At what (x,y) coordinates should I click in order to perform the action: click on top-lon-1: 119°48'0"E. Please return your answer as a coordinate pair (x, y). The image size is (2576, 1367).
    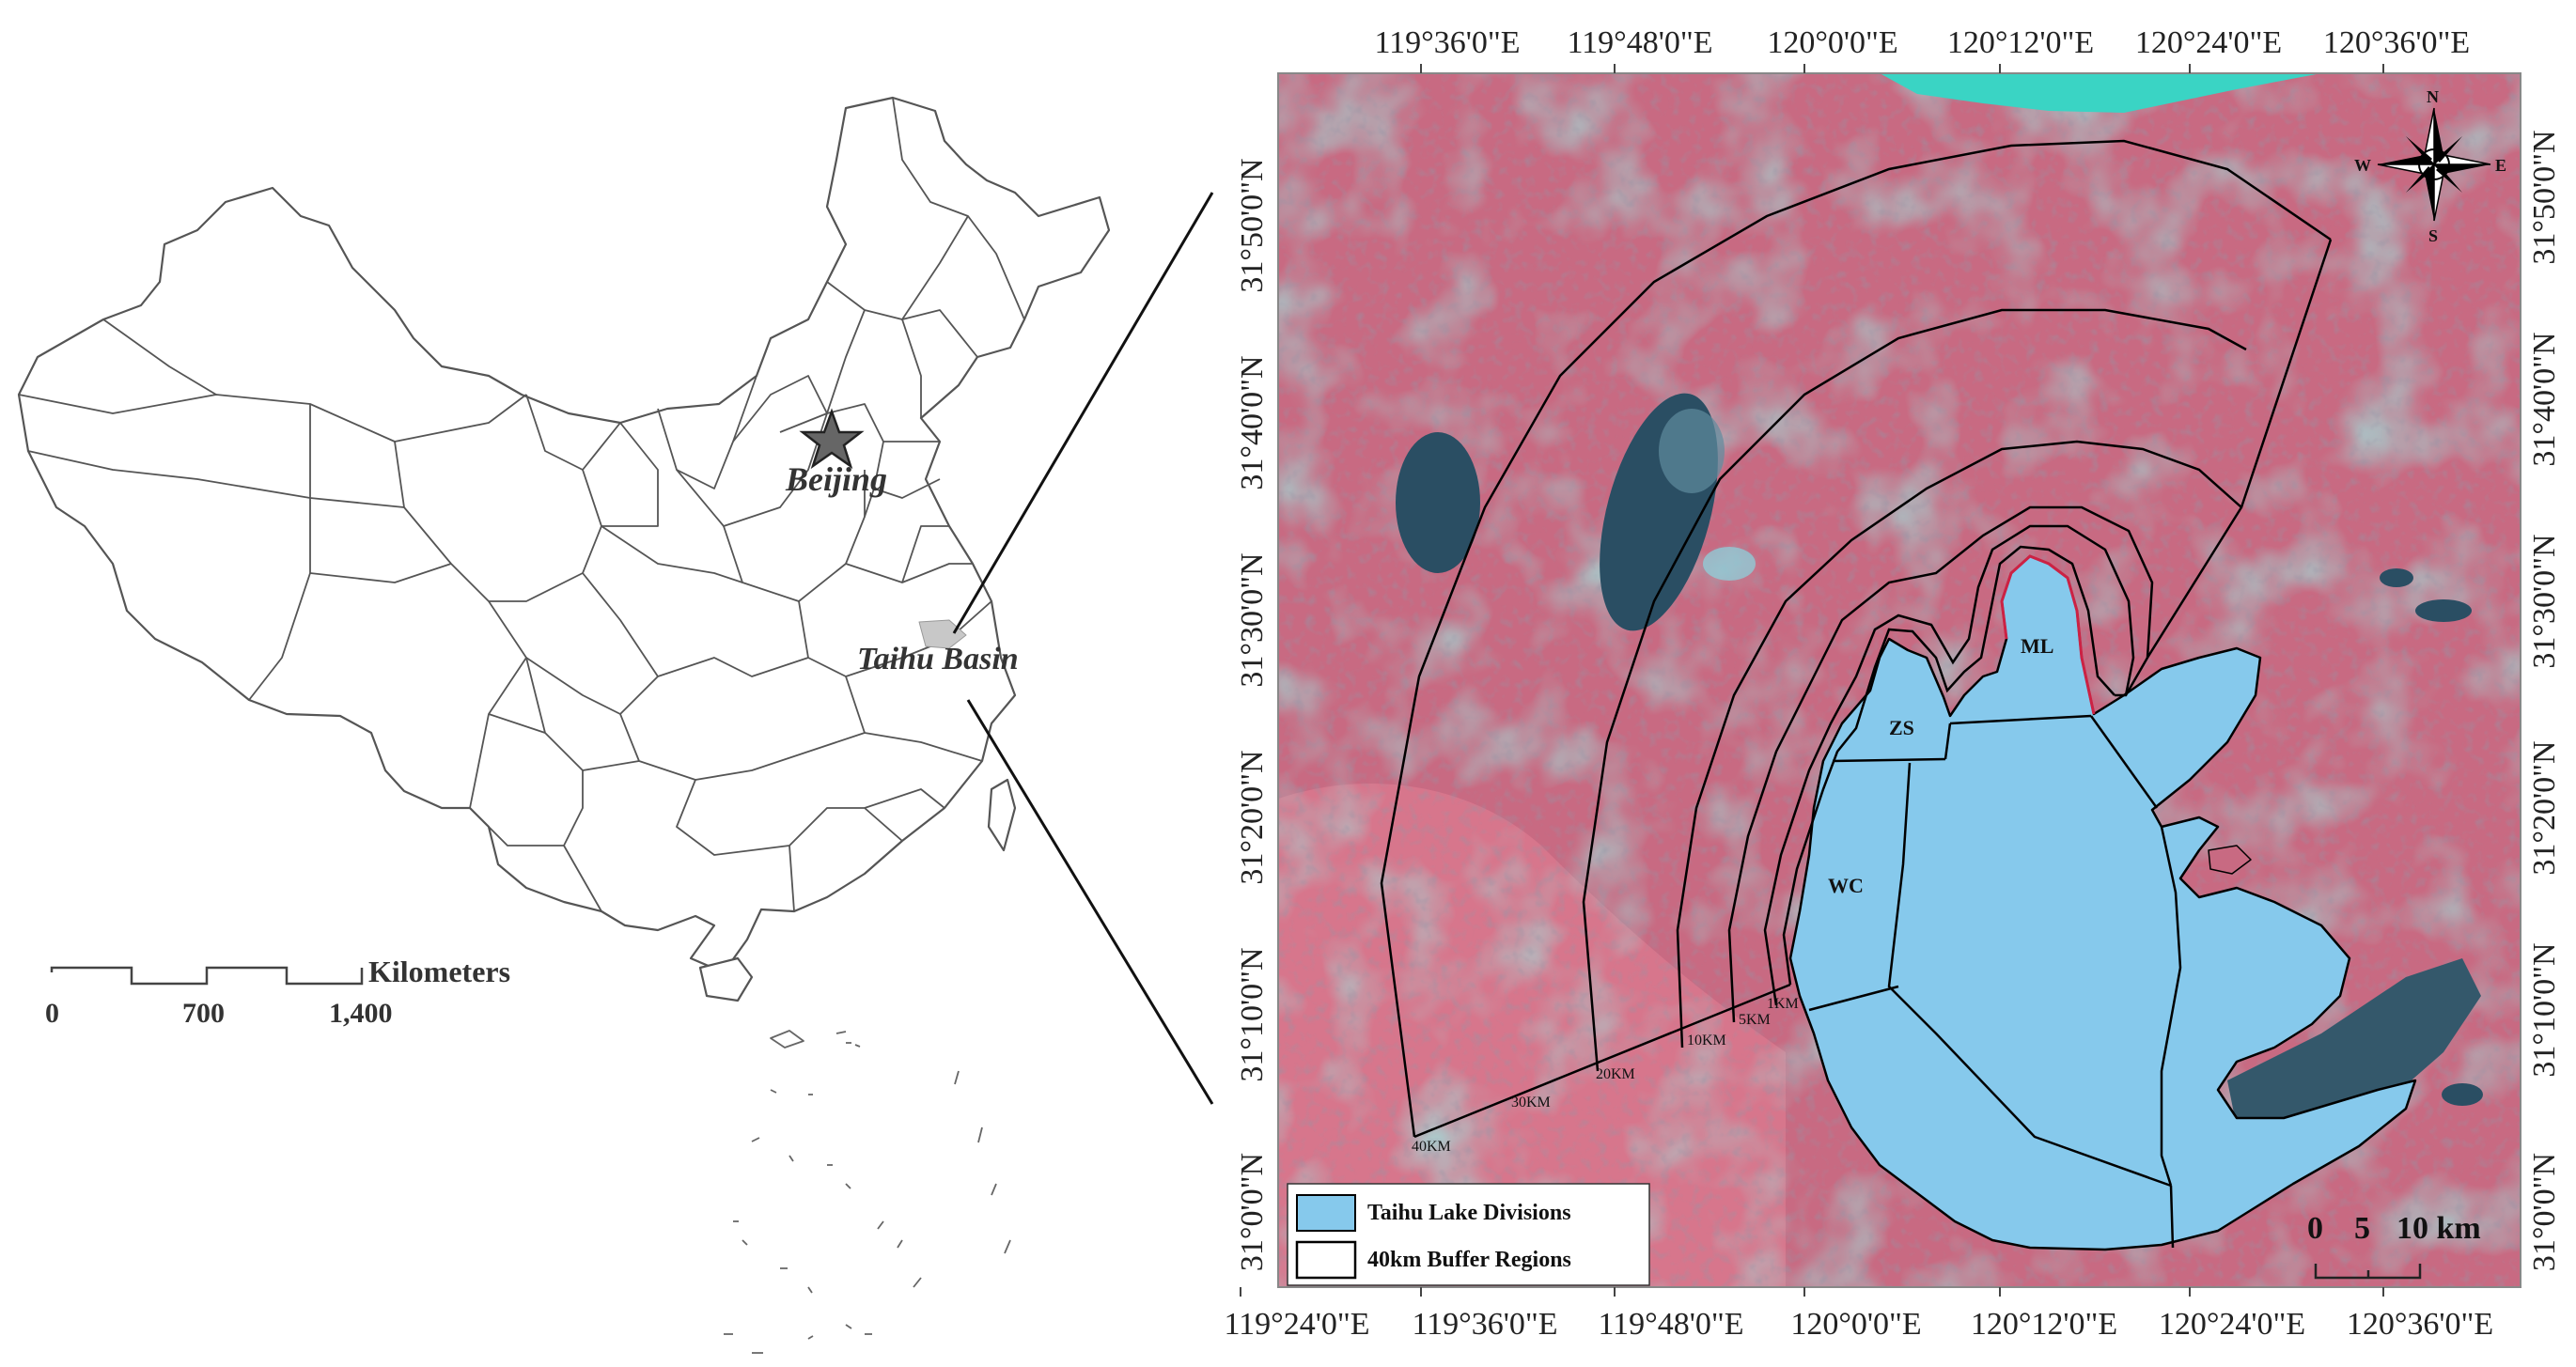
    Looking at the image, I should click on (1639, 42).